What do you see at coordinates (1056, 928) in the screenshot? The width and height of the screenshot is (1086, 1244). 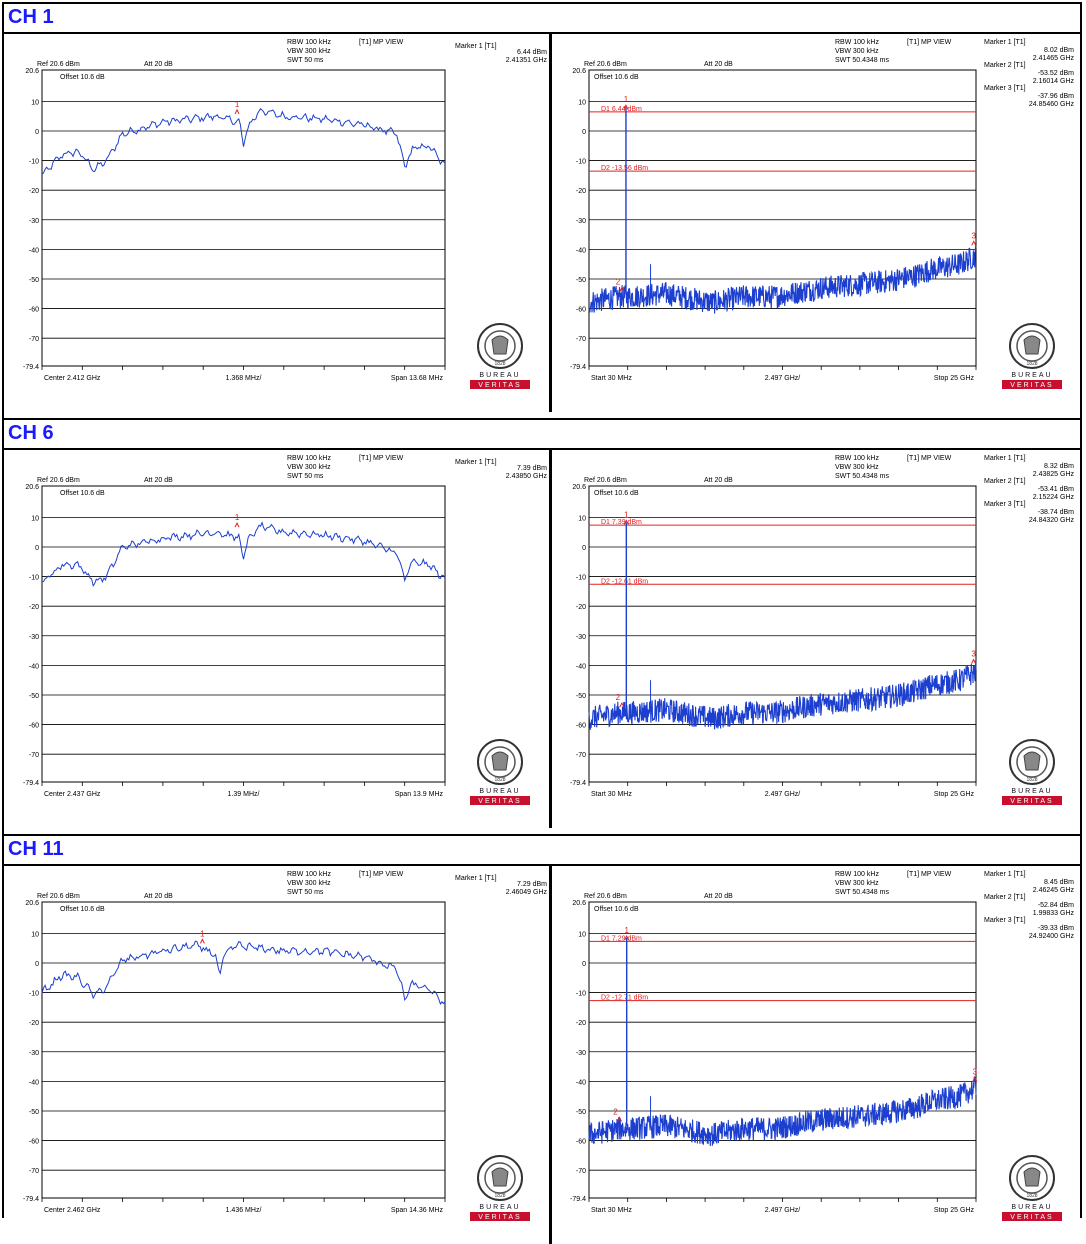 I see `marker-level: -39.33 dBm` at bounding box center [1056, 928].